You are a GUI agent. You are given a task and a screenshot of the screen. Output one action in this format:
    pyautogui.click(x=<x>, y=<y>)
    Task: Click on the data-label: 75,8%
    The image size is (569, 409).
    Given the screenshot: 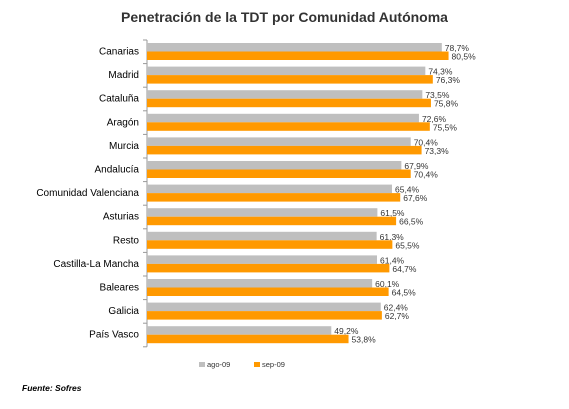 What is the action you would take?
    pyautogui.click(x=446, y=104)
    